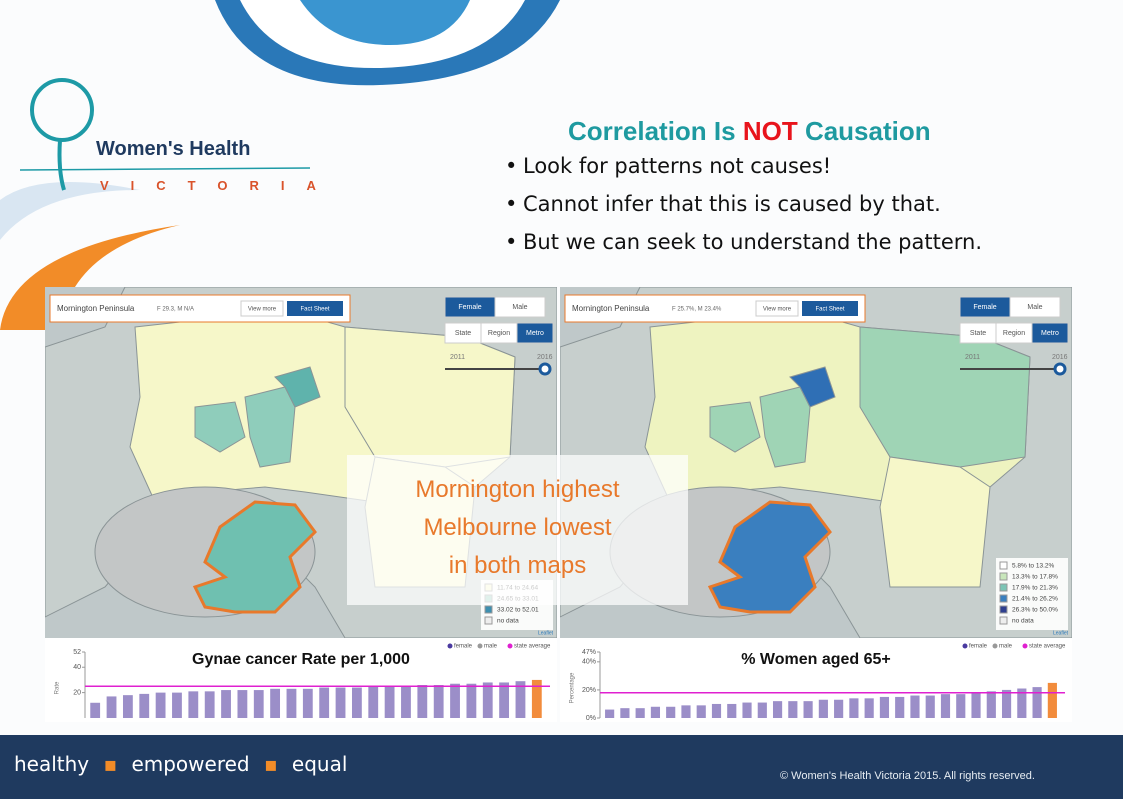 This screenshot has width=1123, height=799. Describe the element at coordinates (319, 764) in the screenshot. I see `footer-word: equal` at that location.